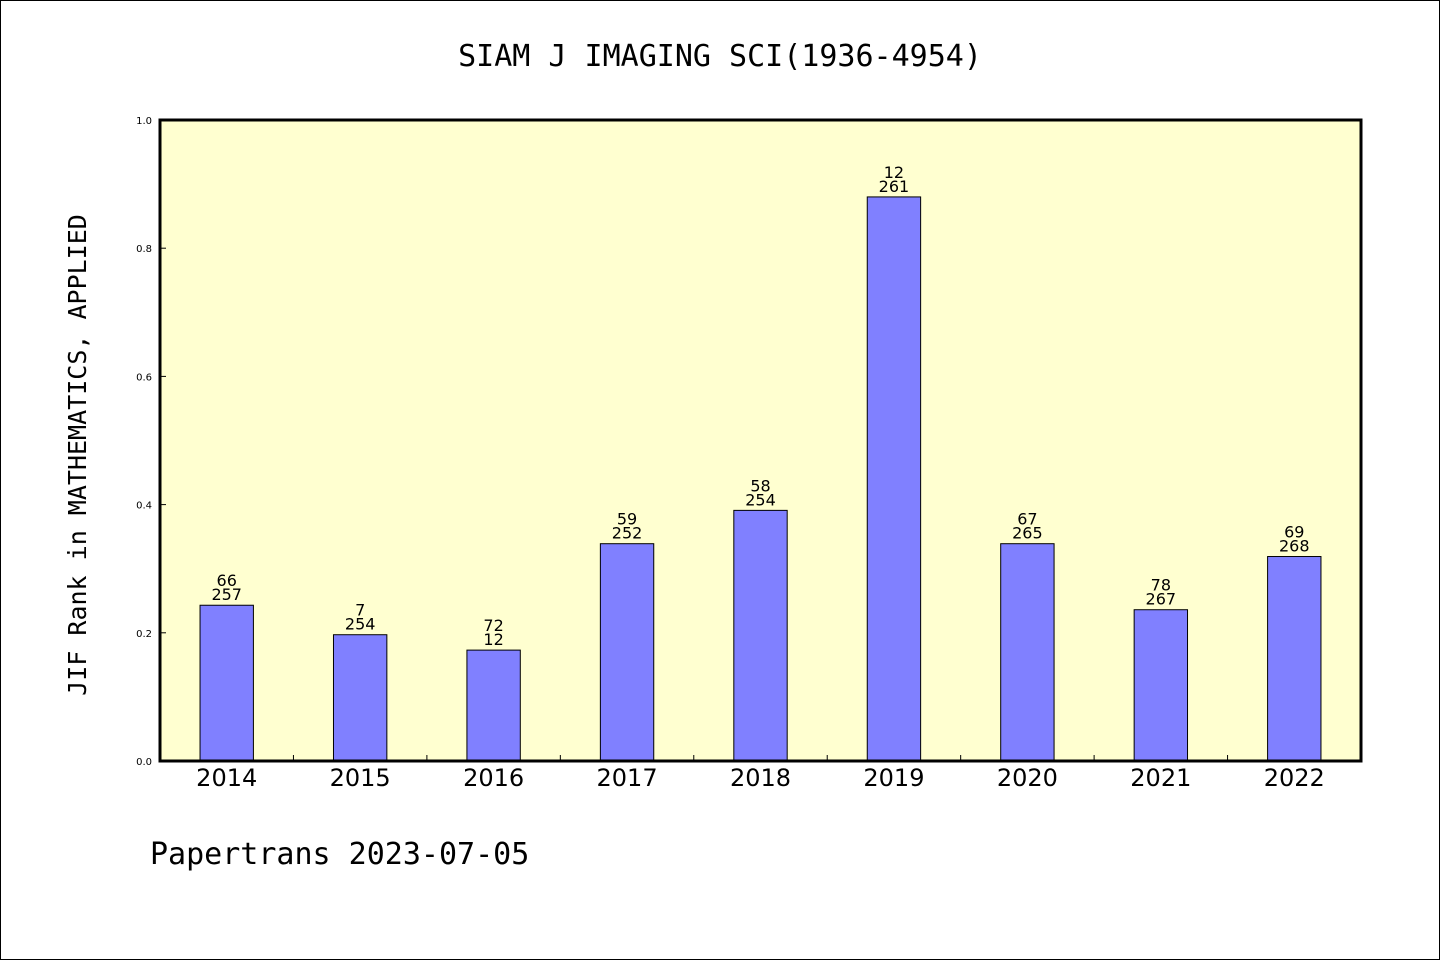  What do you see at coordinates (339, 854) in the screenshot?
I see `footer-credit: Papertrans 2023-07-05` at bounding box center [339, 854].